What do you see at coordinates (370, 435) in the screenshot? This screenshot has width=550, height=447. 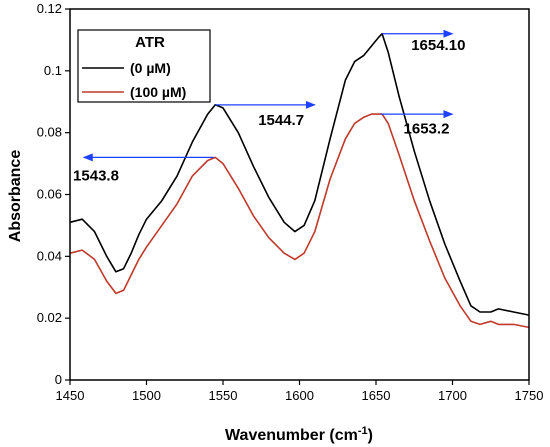 I see `x-axis-title-close: )` at bounding box center [370, 435].